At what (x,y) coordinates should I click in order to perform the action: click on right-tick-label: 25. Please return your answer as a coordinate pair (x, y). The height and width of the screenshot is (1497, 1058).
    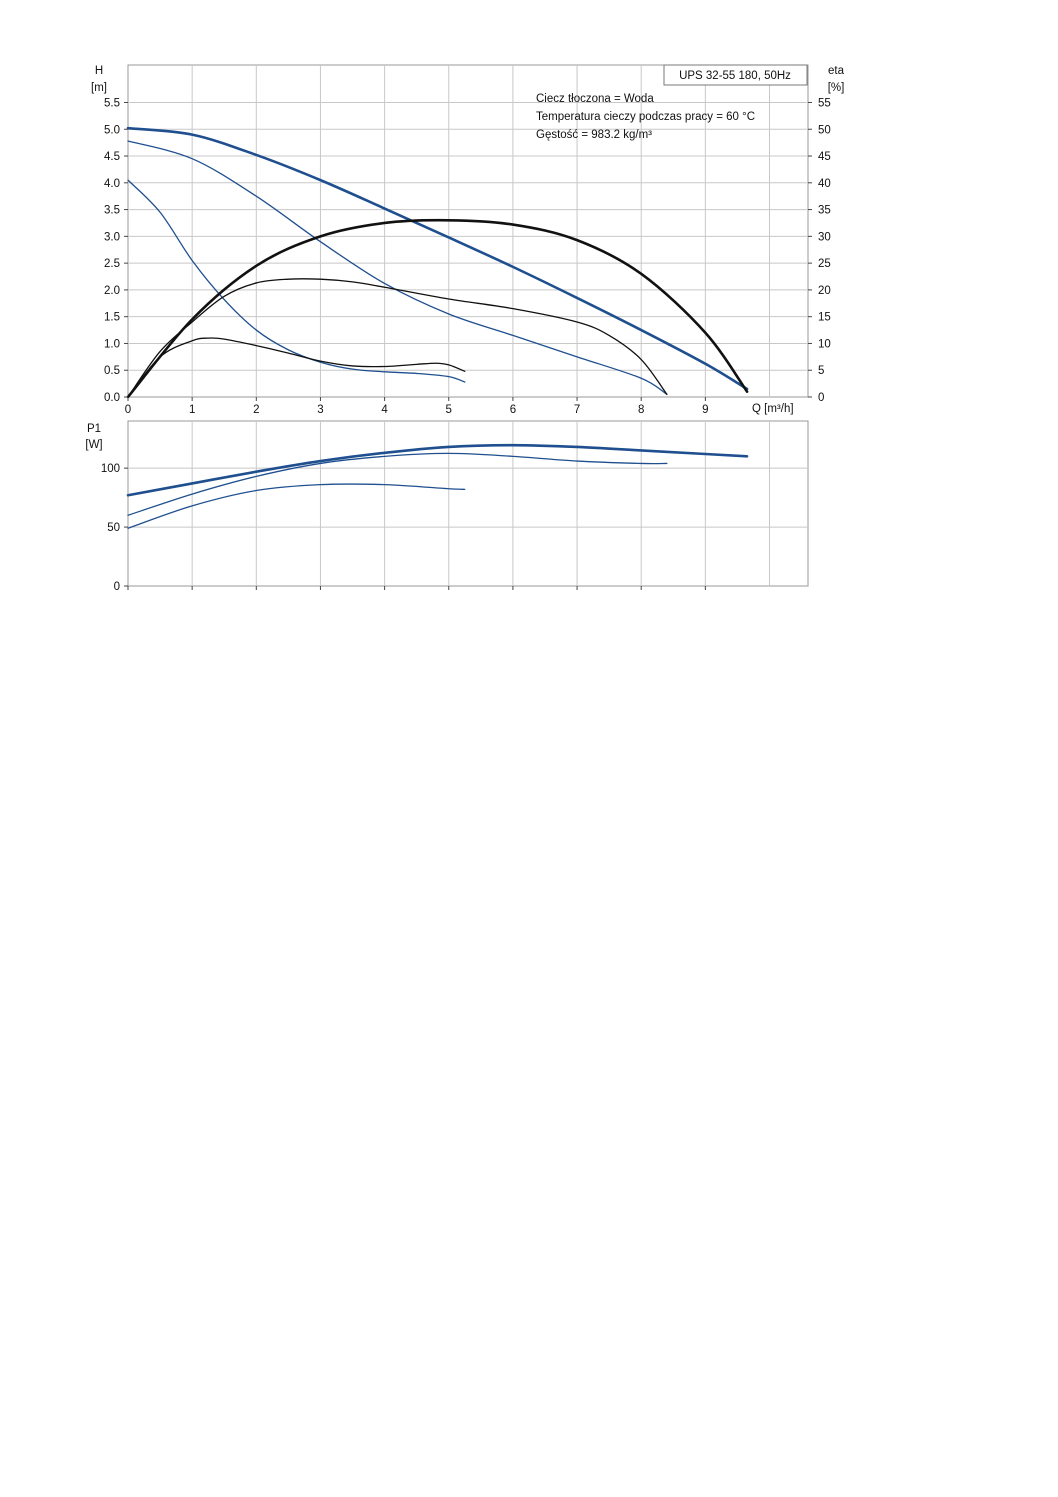
    Looking at the image, I should click on (824, 264).